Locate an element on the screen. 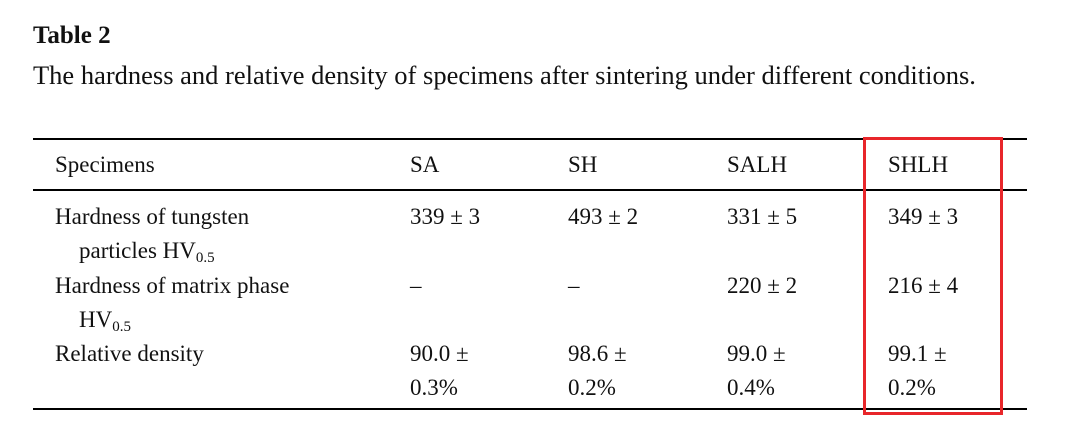 Image resolution: width=1080 pixels, height=441 pixels. cell: 331 ± 5 is located at coordinates (762, 216).